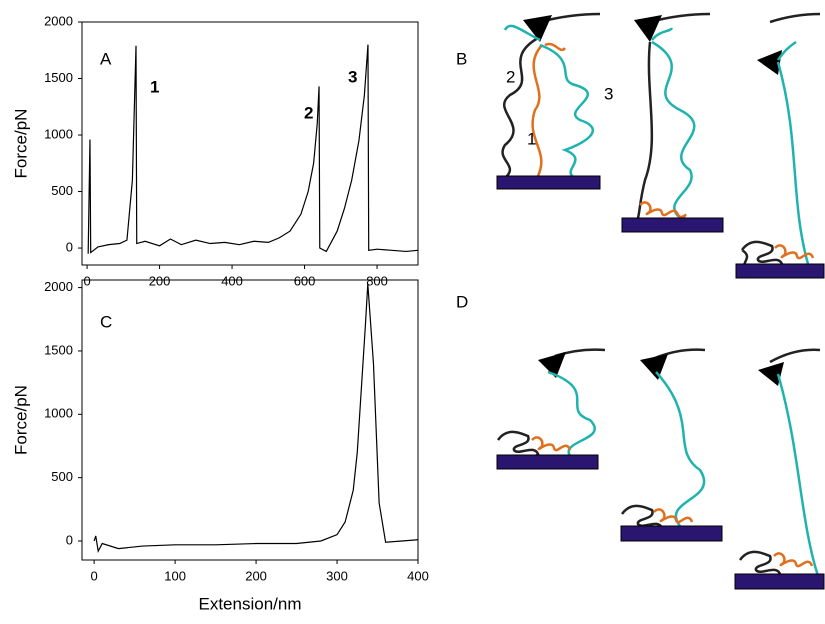 Image resolution: width=825 pixels, height=624 pixels. I want to click on peak-label: 1, so click(154, 86).